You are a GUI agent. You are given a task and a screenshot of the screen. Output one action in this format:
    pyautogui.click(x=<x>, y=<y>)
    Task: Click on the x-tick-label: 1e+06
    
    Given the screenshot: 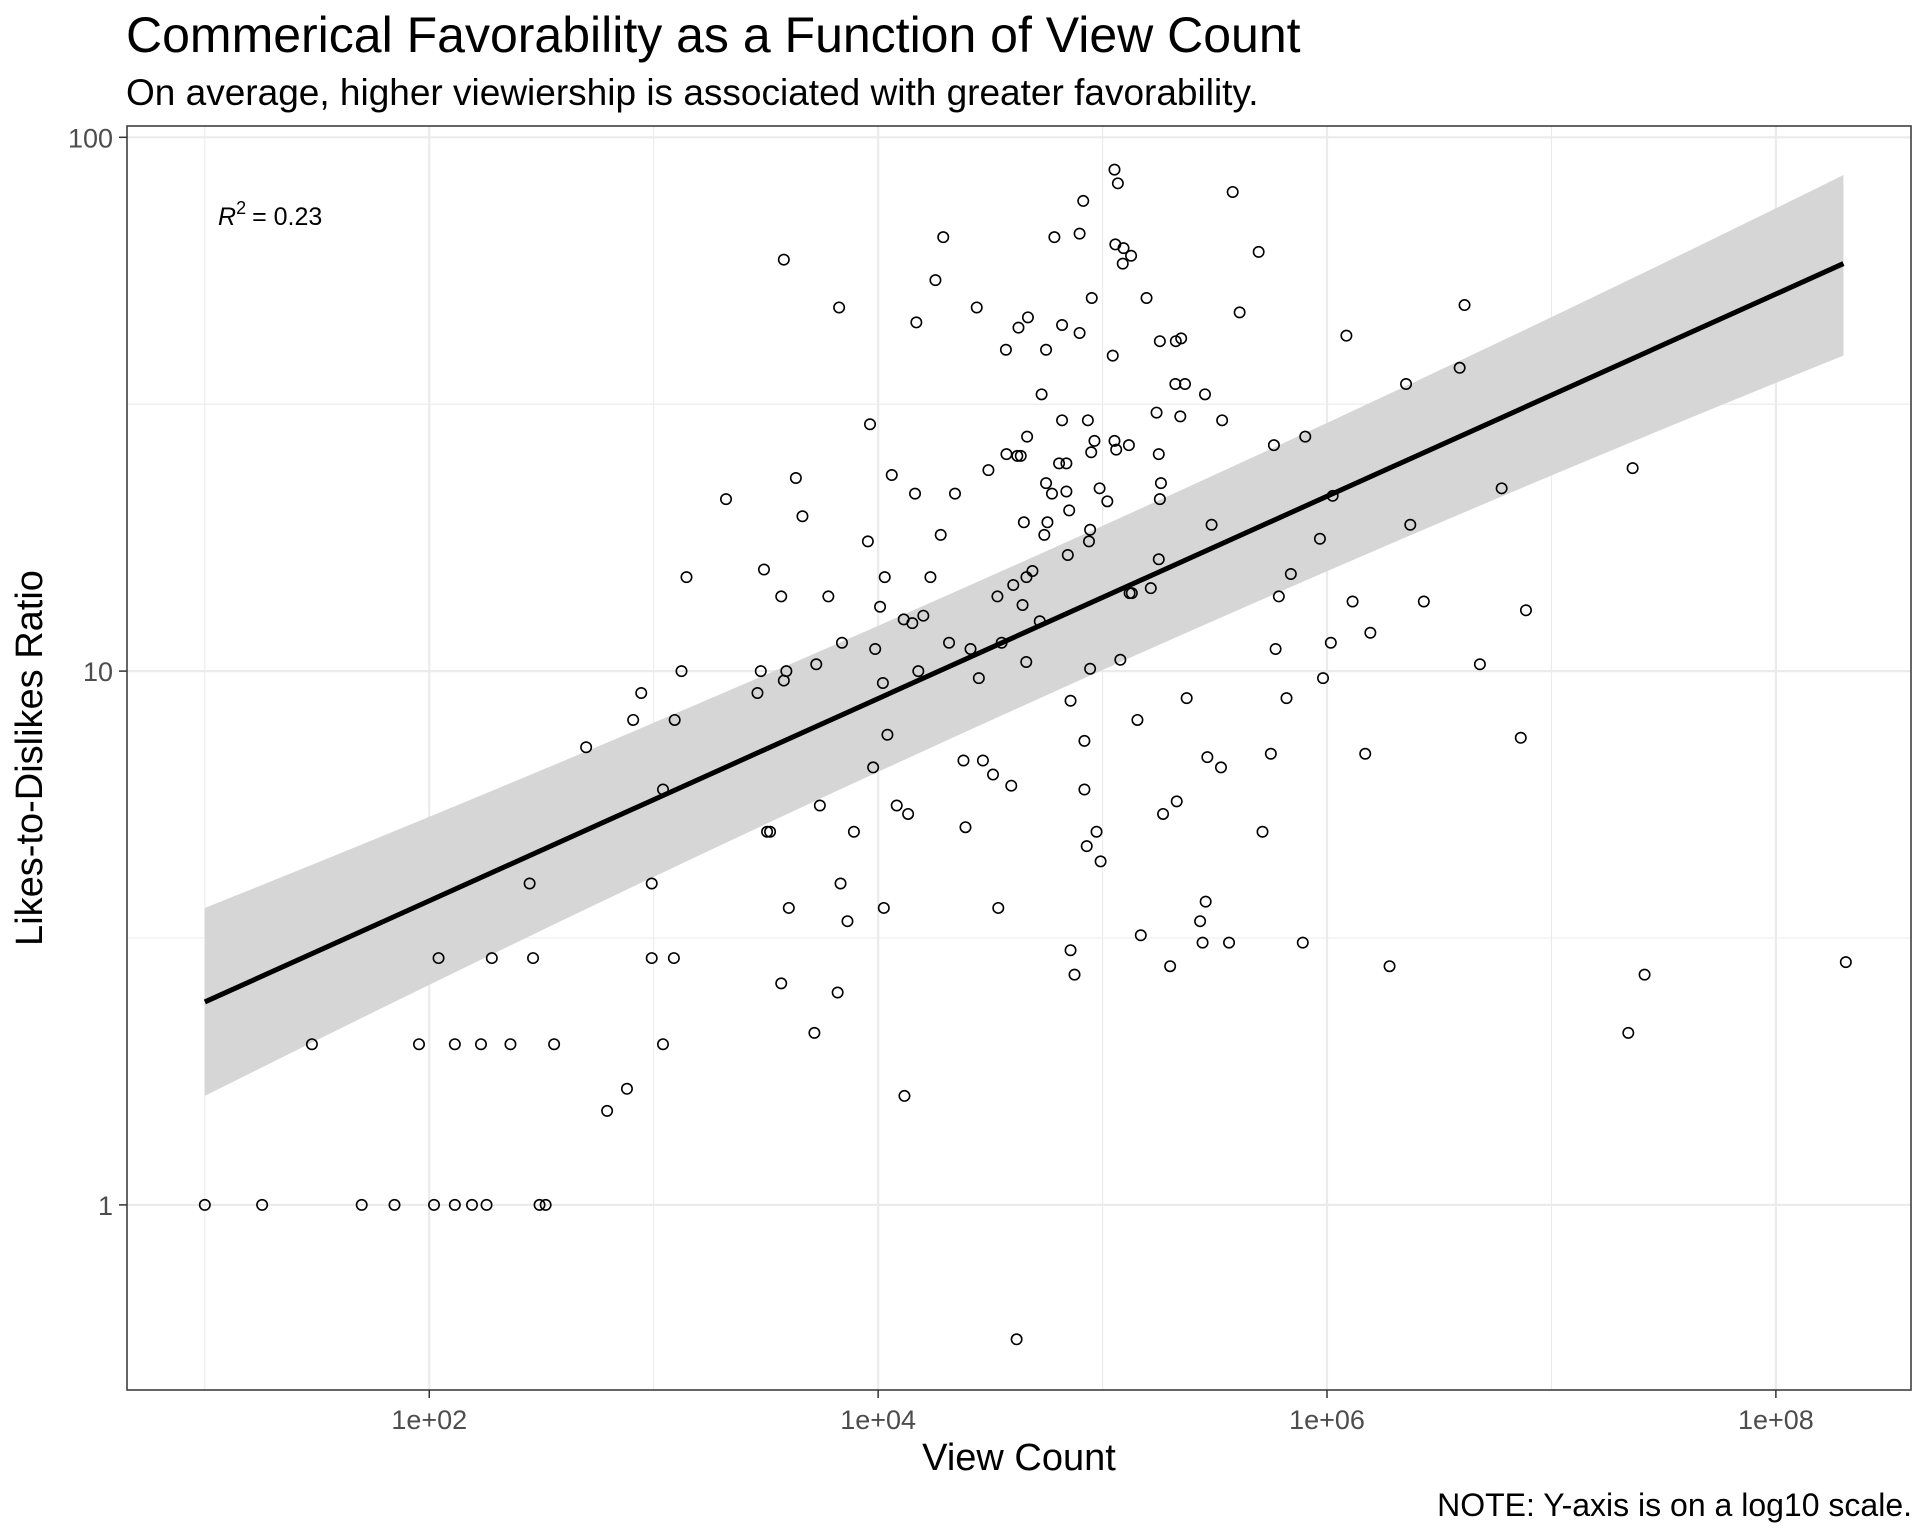 What is the action you would take?
    pyautogui.click(x=1327, y=1420)
    